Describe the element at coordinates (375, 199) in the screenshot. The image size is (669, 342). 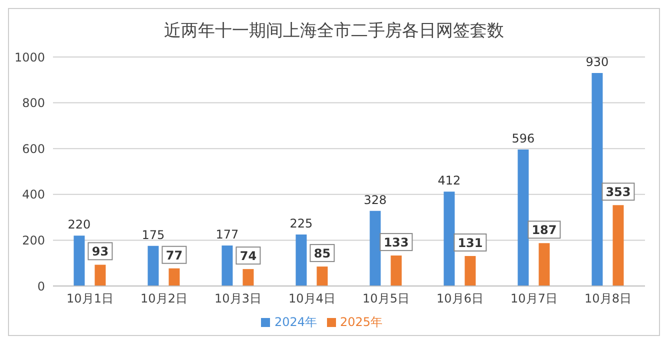
I see `data-label: 328` at that location.